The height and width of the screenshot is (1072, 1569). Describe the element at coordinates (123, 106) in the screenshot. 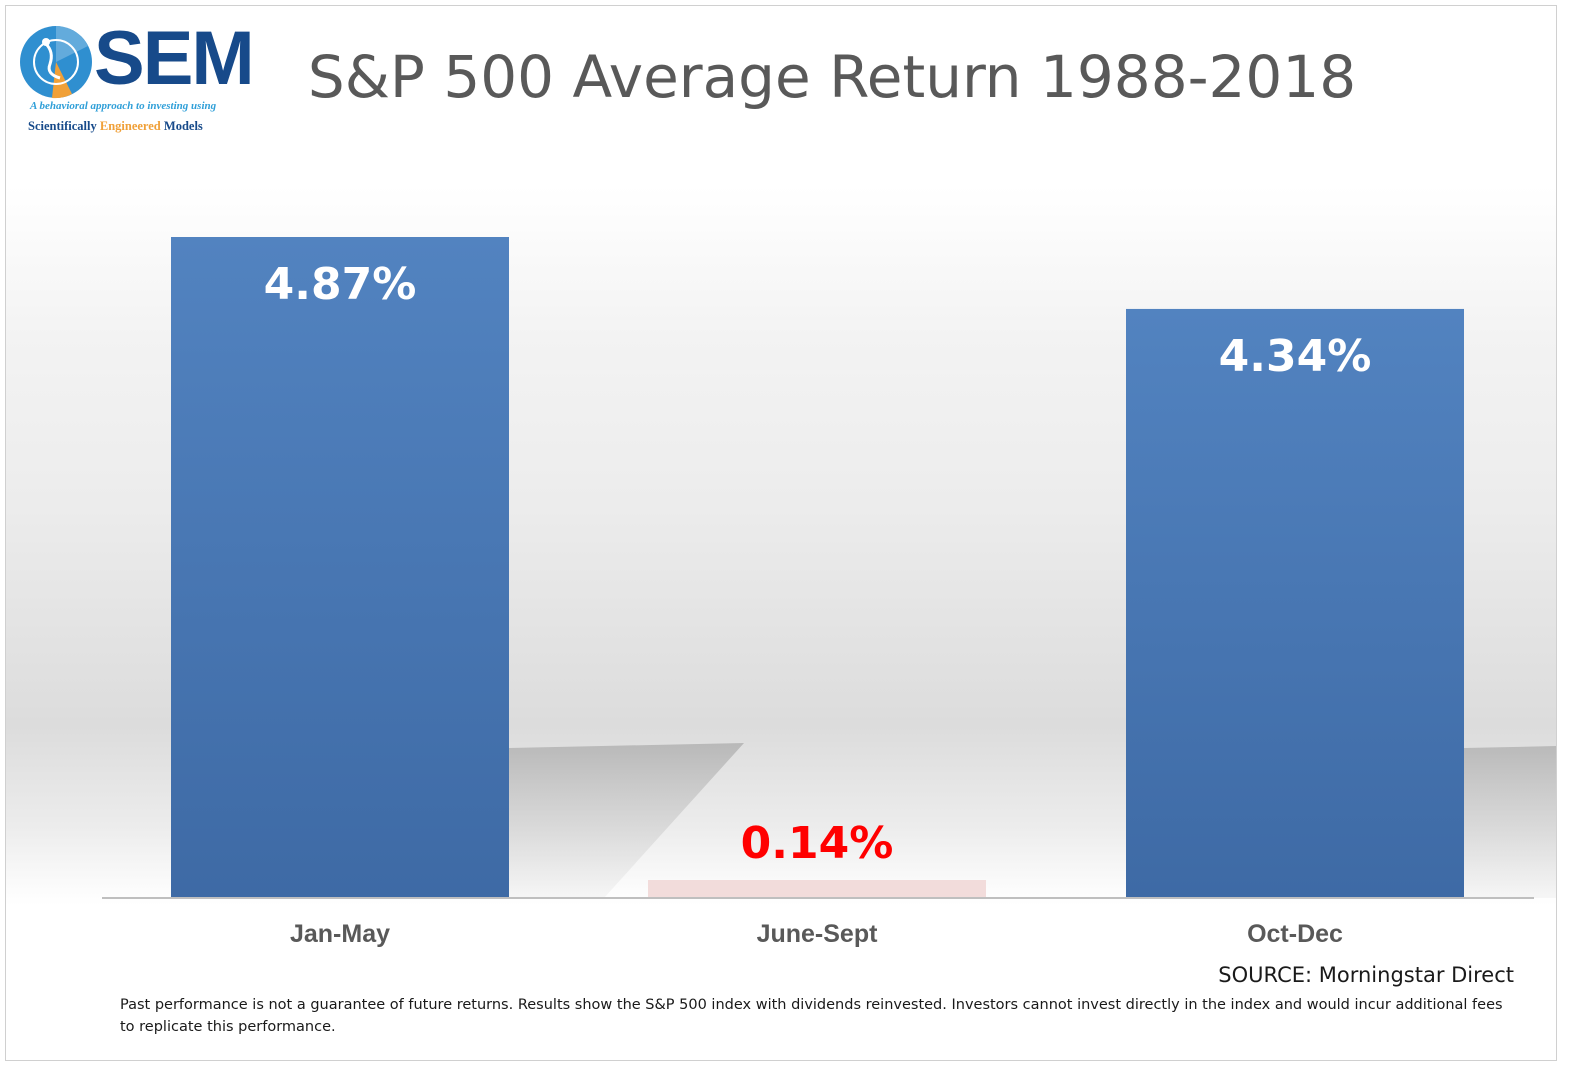

I see `logo-tagline: A behavioral approach to investing using` at that location.